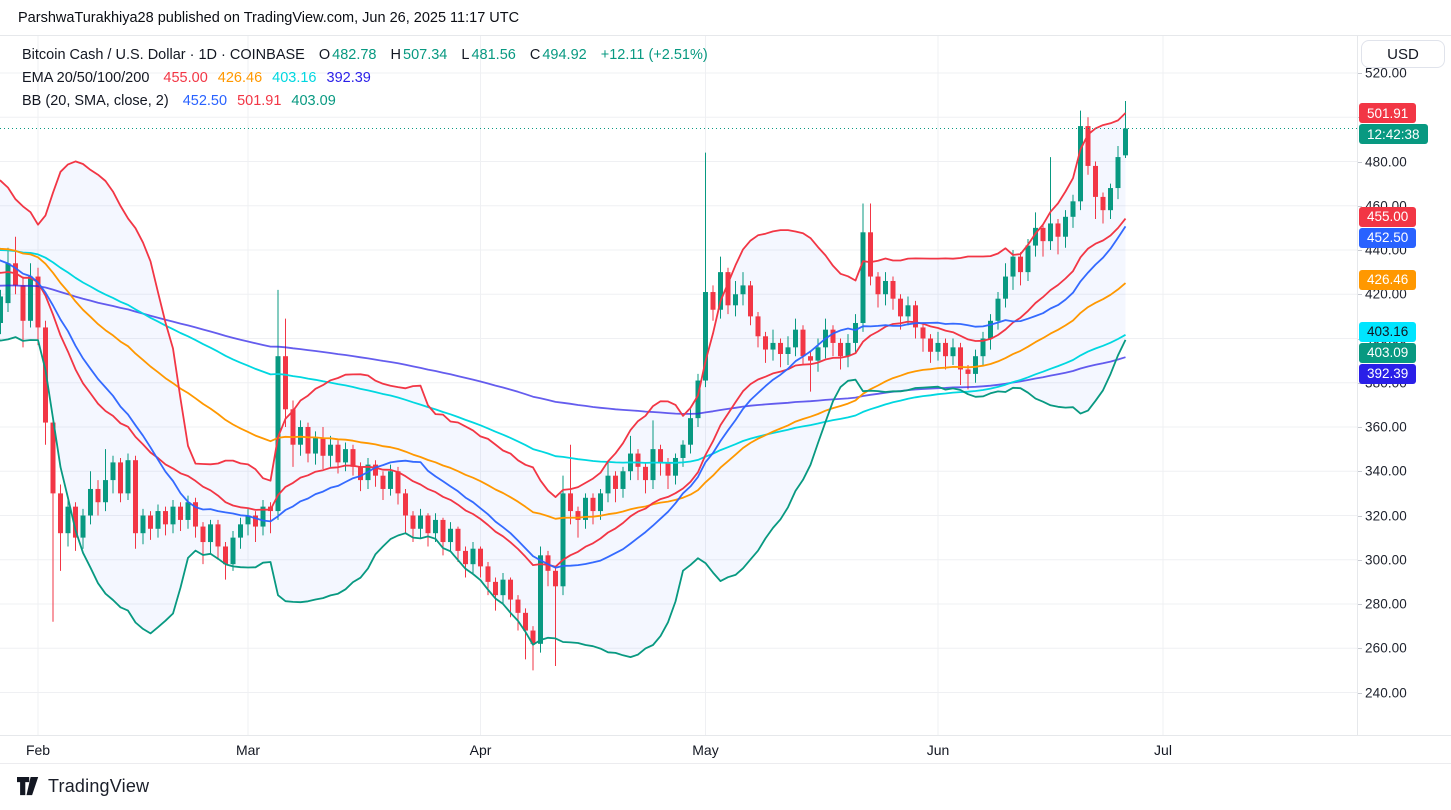 The height and width of the screenshot is (810, 1451). What do you see at coordinates (1386, 471) in the screenshot?
I see `price-tick-label: 340.00` at bounding box center [1386, 471].